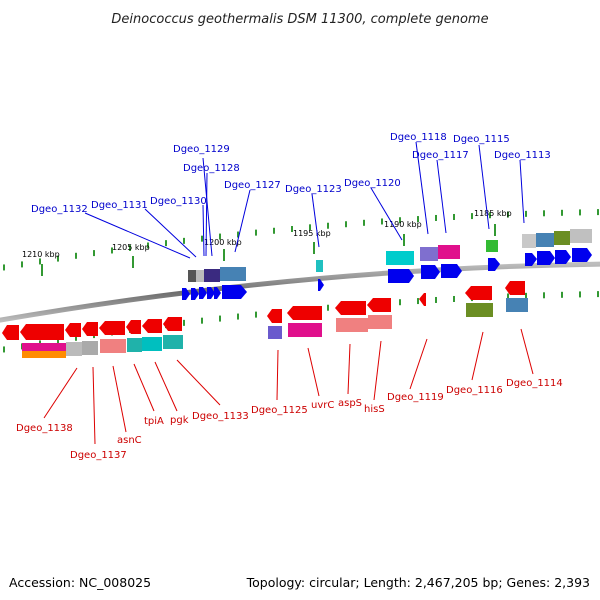 The height and width of the screenshot is (600, 600). I want to click on label-dgeo-1123: Dgeo_1123, so click(313, 189).